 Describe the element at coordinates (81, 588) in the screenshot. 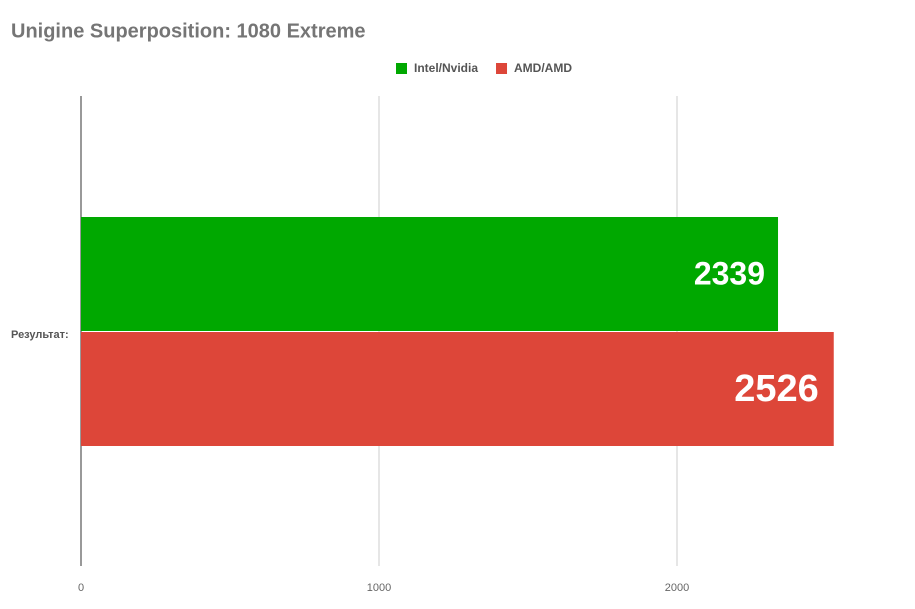

I see `x-tick-label: 0` at that location.